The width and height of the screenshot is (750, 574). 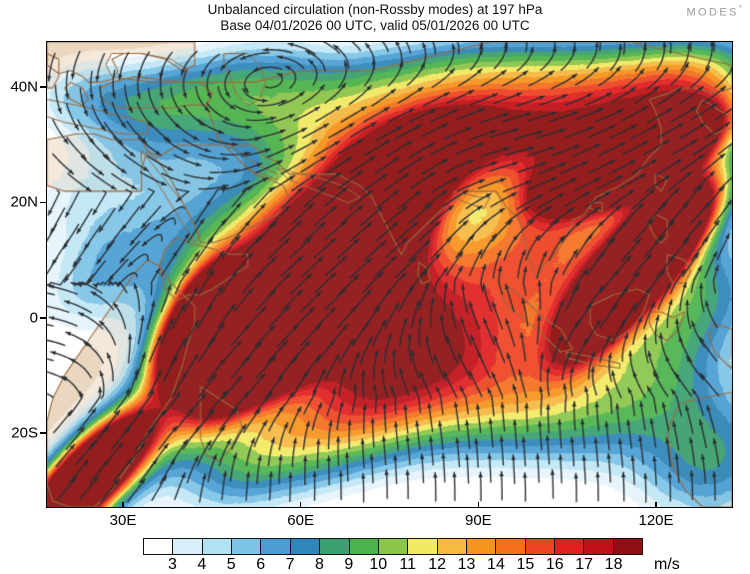 What do you see at coordinates (301, 520) in the screenshot?
I see `x-axis-label-1: 60E` at bounding box center [301, 520].